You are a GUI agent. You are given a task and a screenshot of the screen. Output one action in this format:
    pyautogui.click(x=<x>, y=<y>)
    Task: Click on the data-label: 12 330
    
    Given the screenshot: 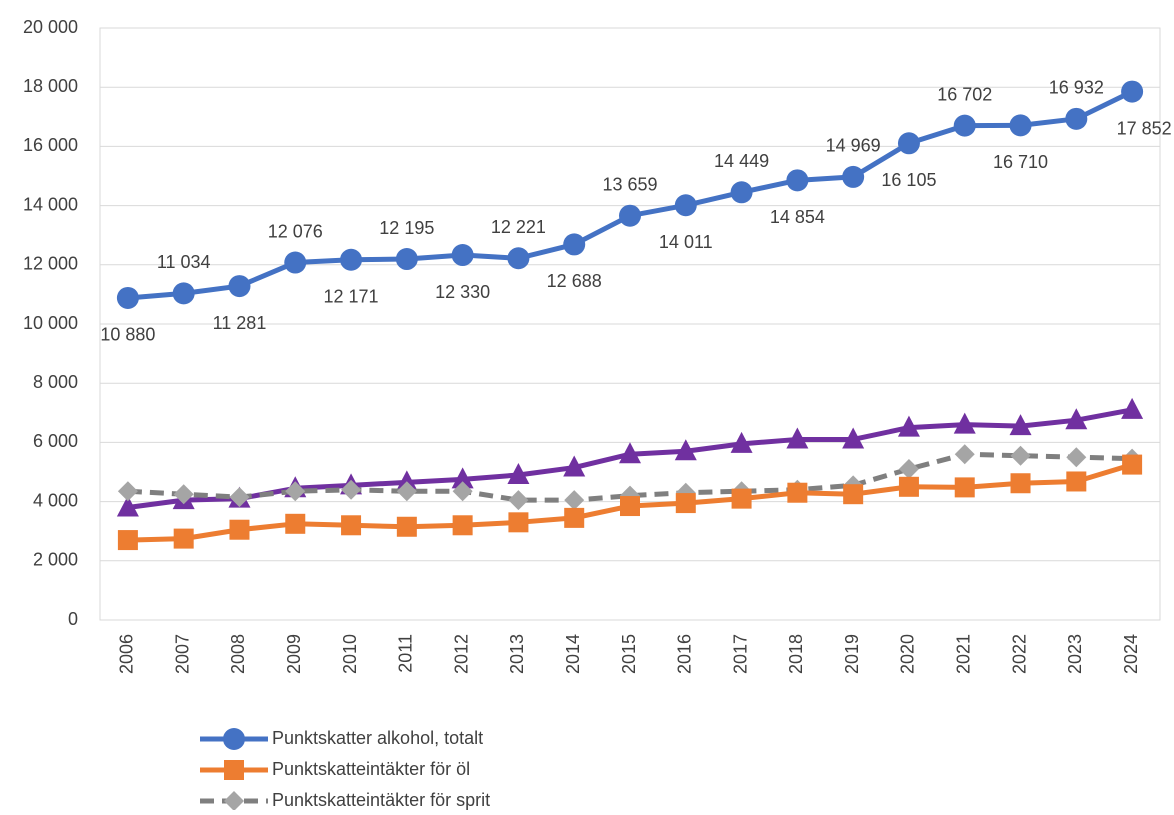 What is the action you would take?
    pyautogui.click(x=462, y=292)
    